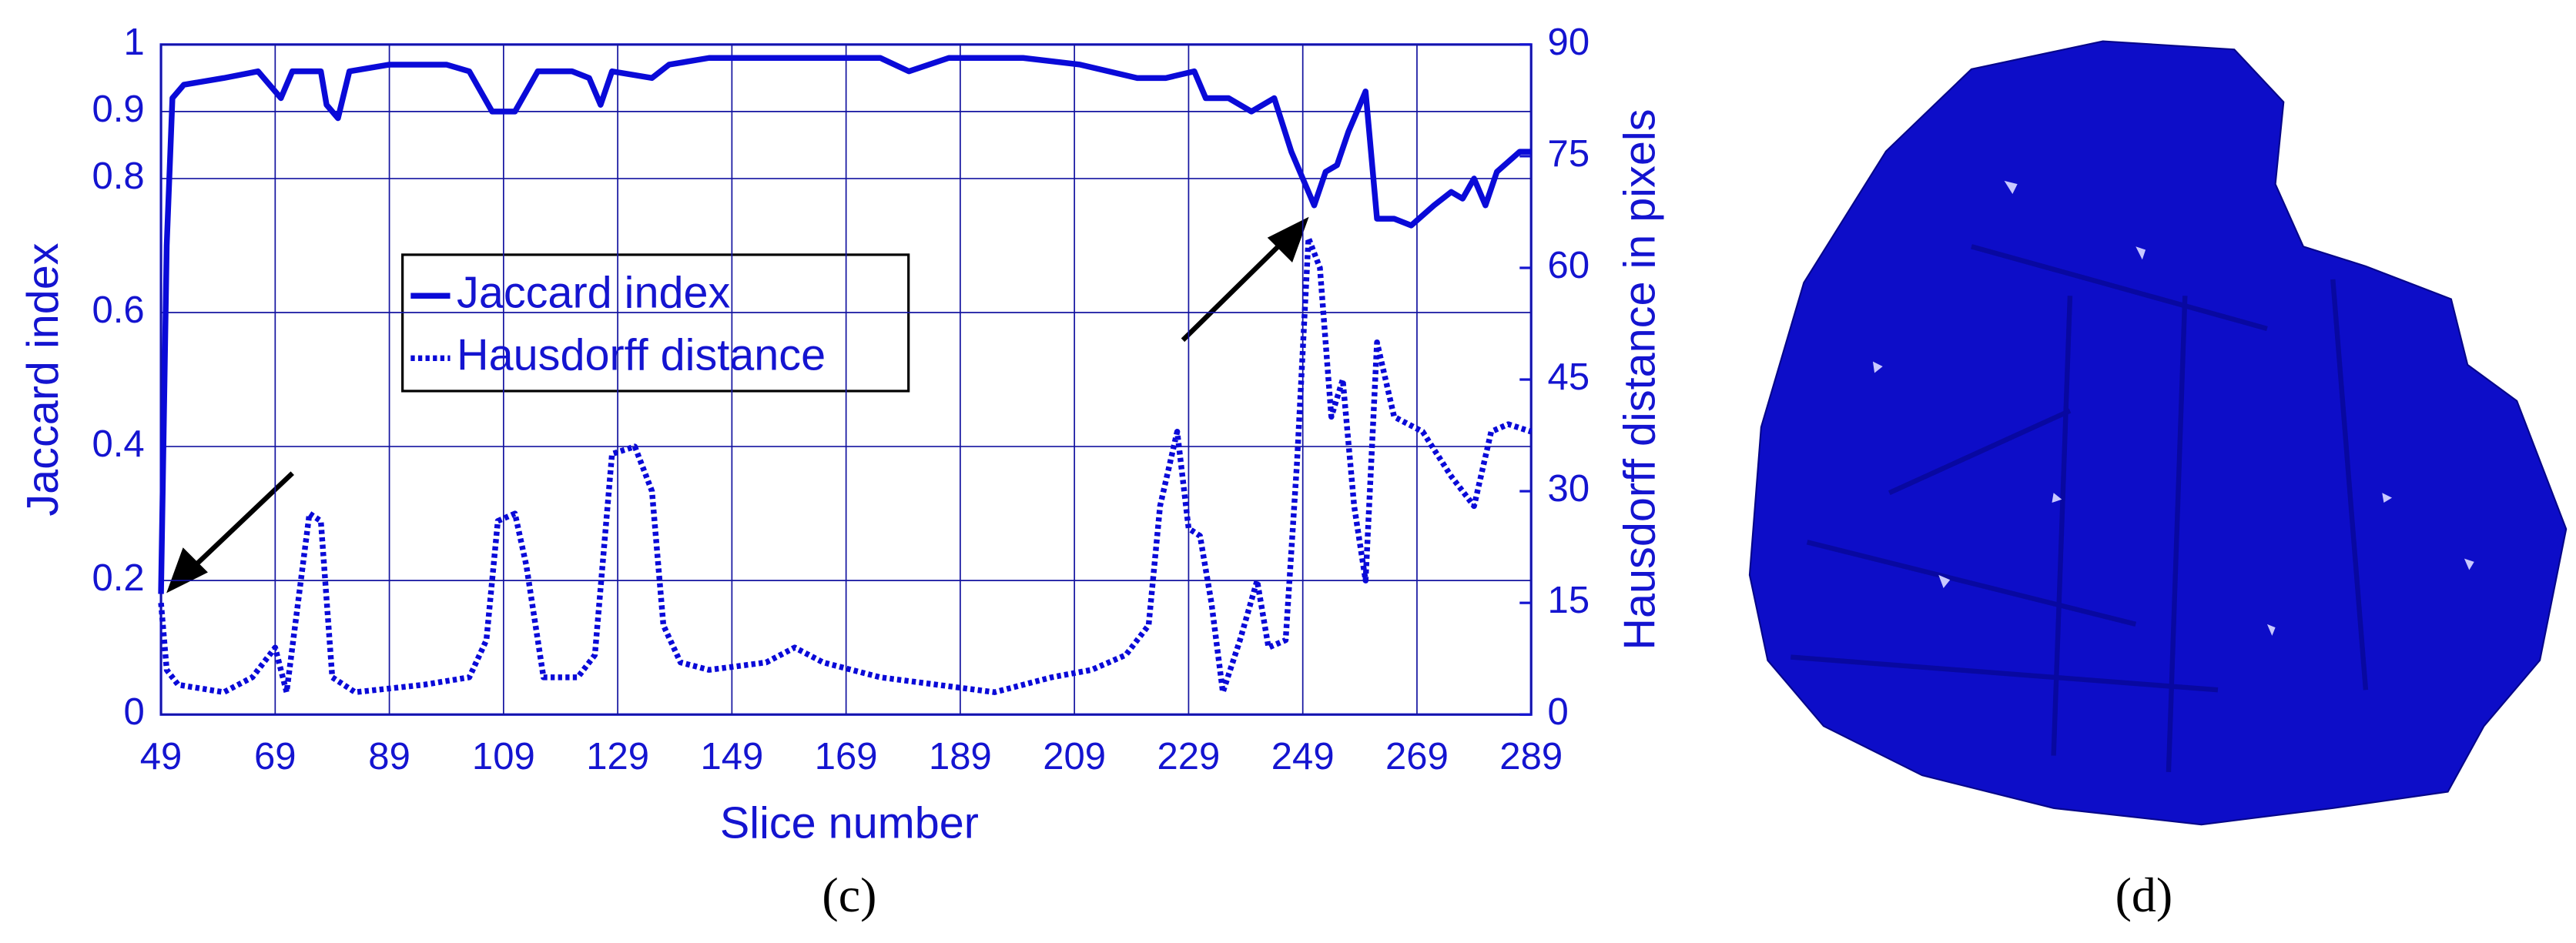 This screenshot has height=943, width=2576. I want to click on x-tick-label: 189, so click(960, 756).